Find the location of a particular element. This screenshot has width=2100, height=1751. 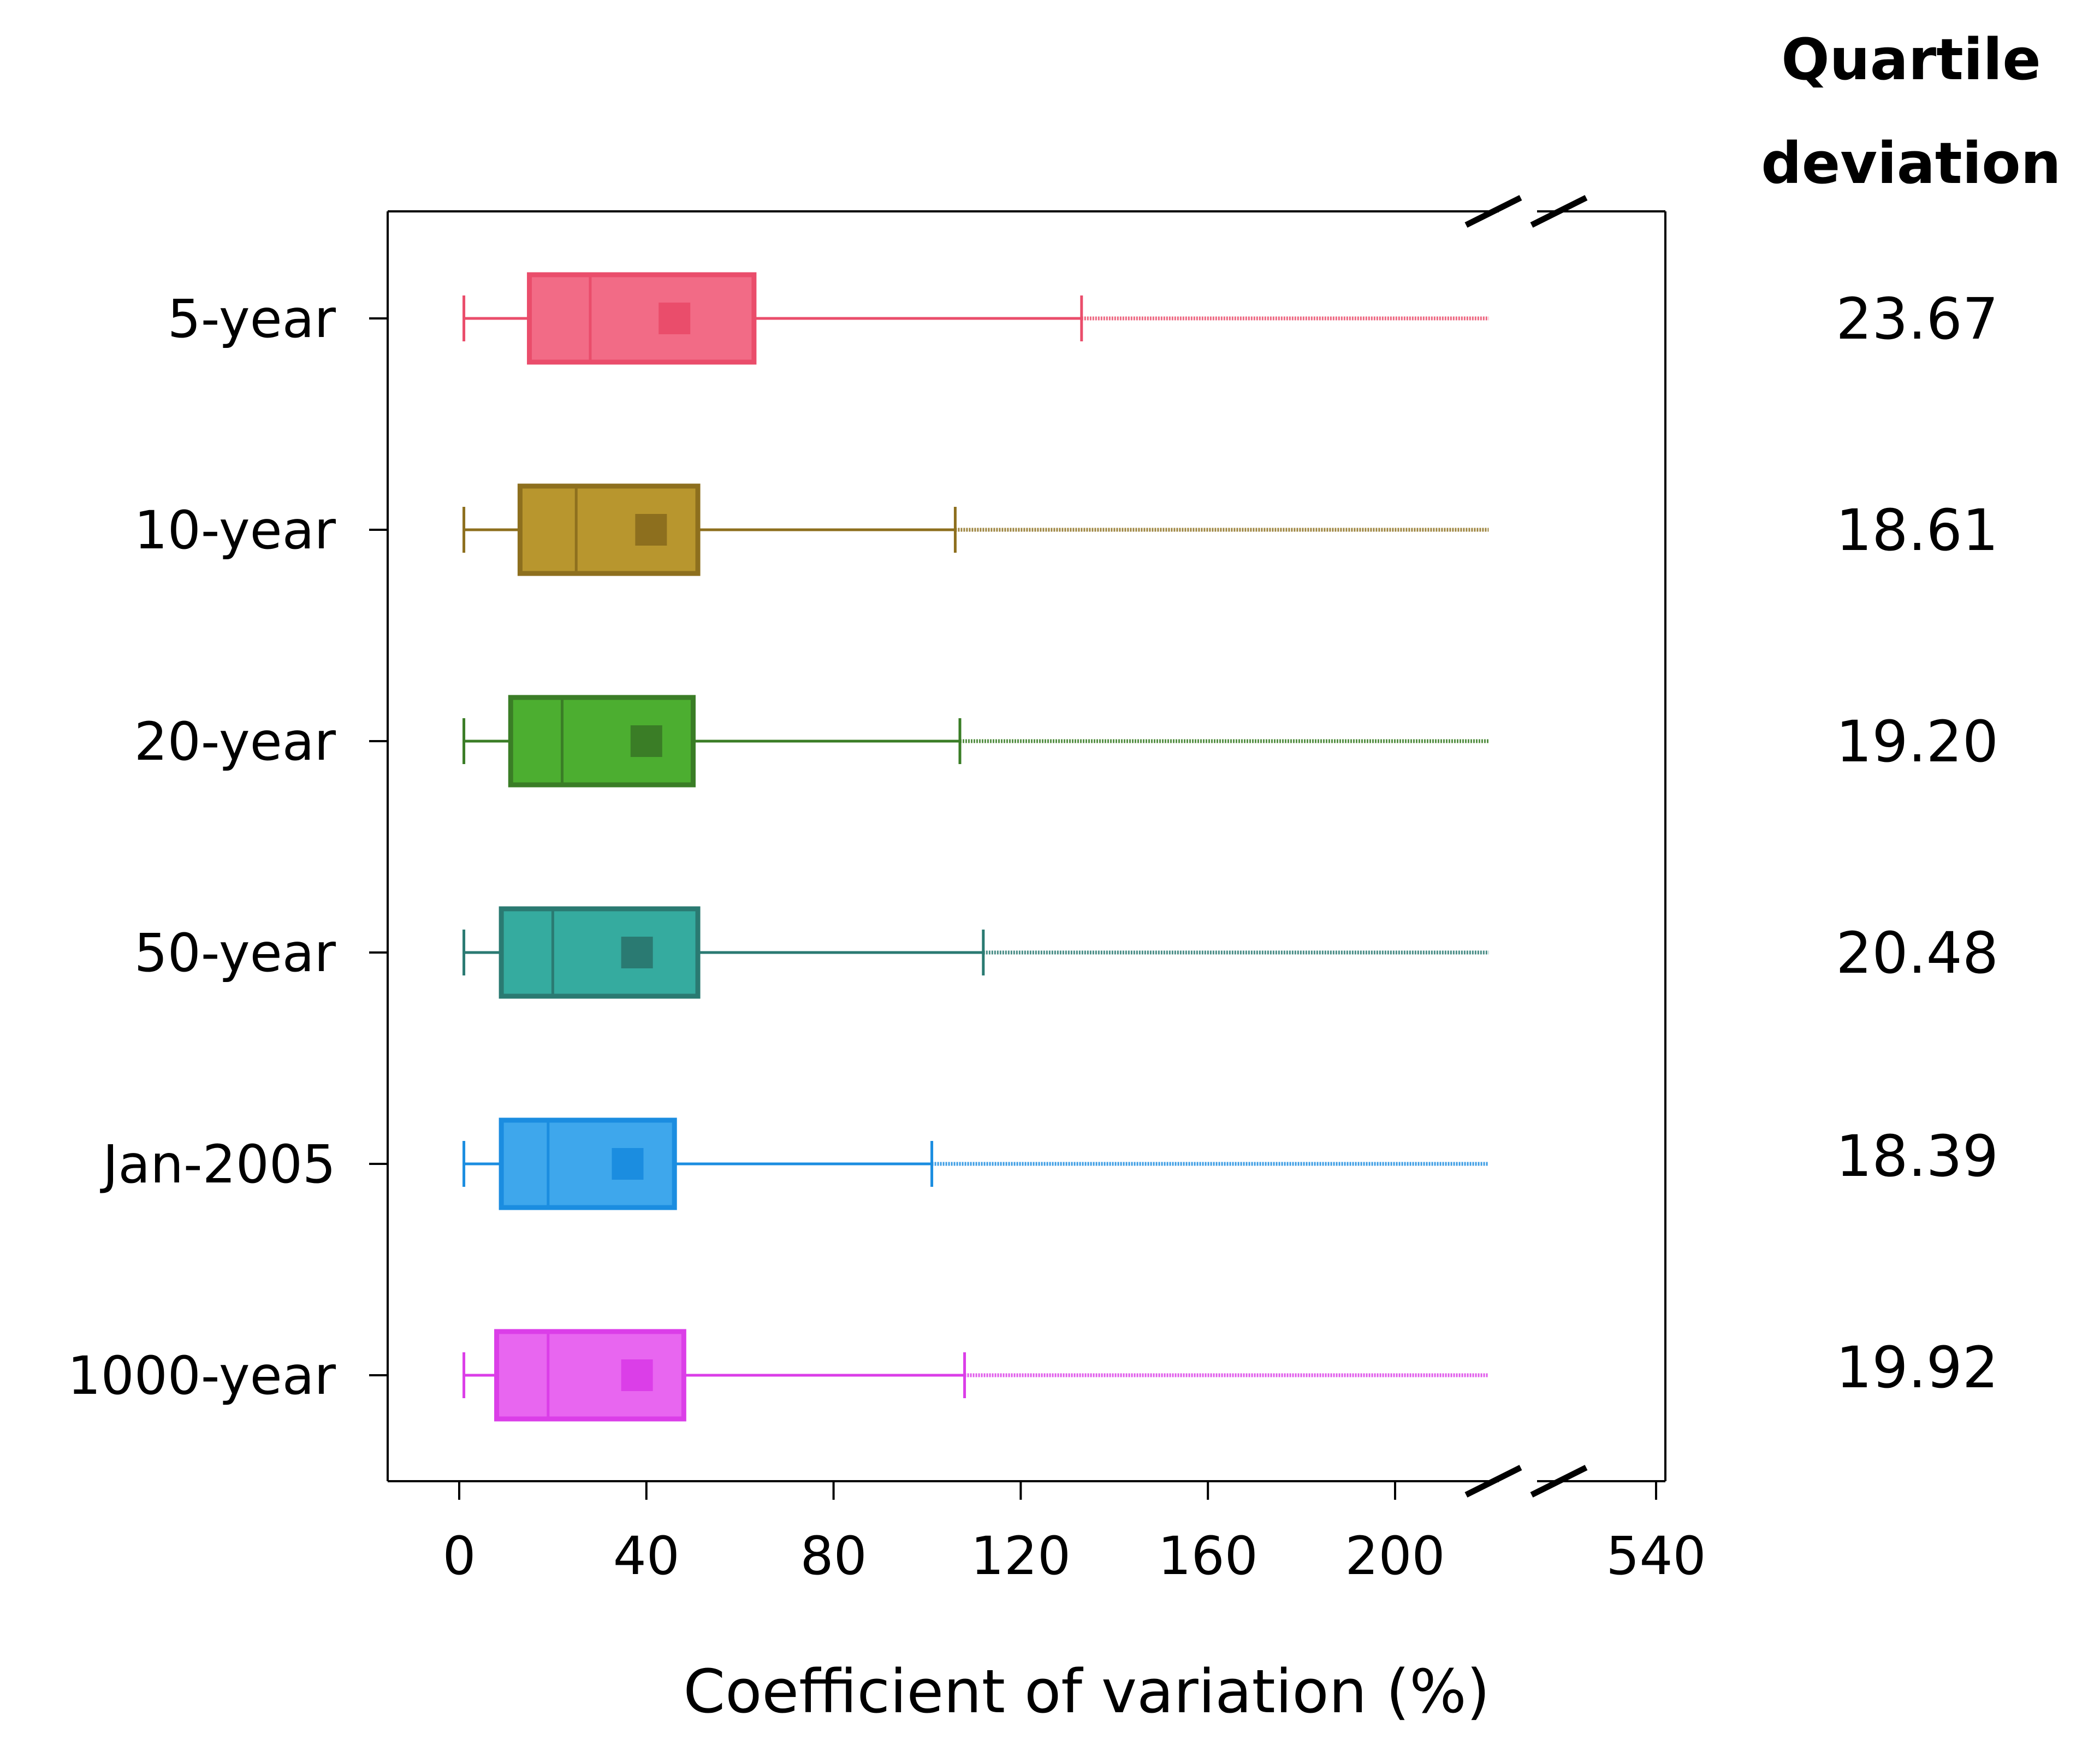

quartile-deviation-title-line2: deviation is located at coordinates (1911, 163).